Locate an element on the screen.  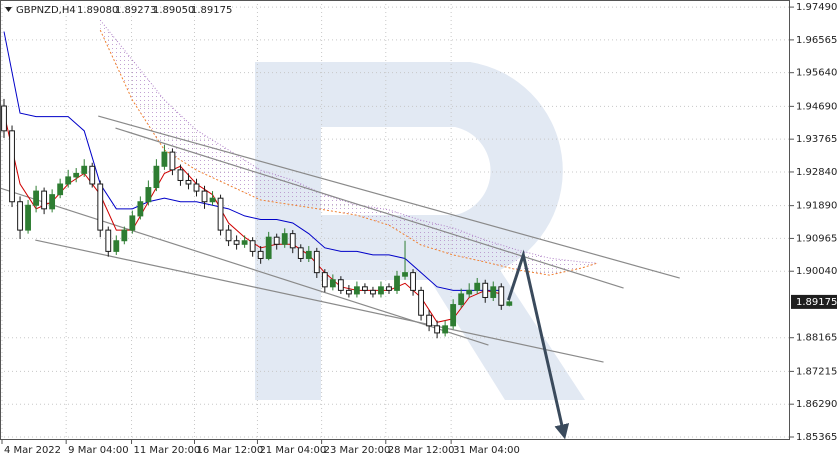
y-tick-label: 1.91890 is located at coordinates (816, 206).